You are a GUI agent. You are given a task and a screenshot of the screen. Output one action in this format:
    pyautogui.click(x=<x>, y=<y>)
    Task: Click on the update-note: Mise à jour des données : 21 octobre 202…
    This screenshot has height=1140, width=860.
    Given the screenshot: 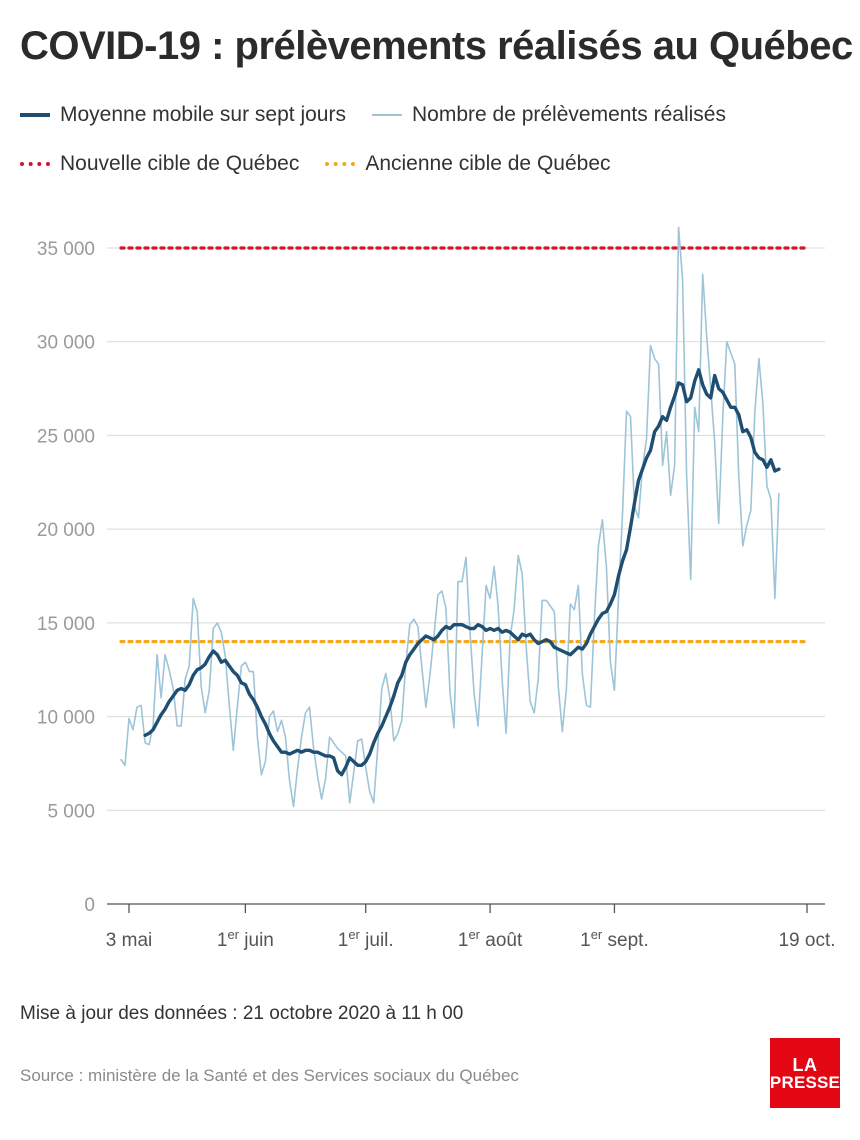 What is the action you would take?
    pyautogui.click(x=242, y=1013)
    